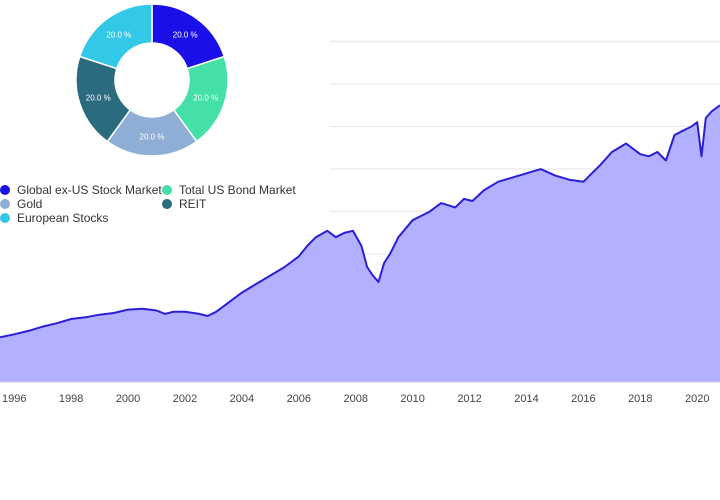 The width and height of the screenshot is (720, 500). Describe the element at coordinates (185, 399) in the screenshot. I see `x-tick-label: 2002` at that location.